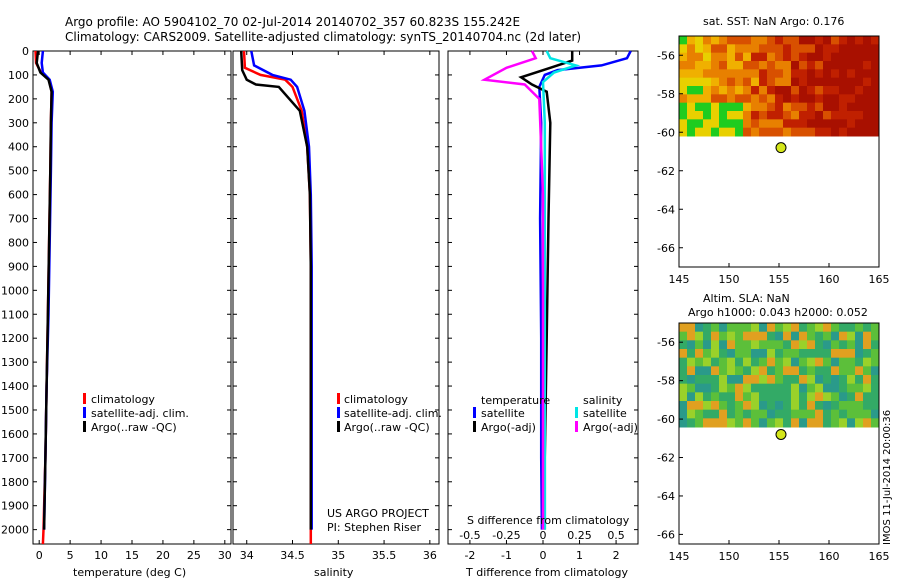  Describe the element at coordinates (506, 535) in the screenshot. I see `s-tick-label: -0.25` at that location.